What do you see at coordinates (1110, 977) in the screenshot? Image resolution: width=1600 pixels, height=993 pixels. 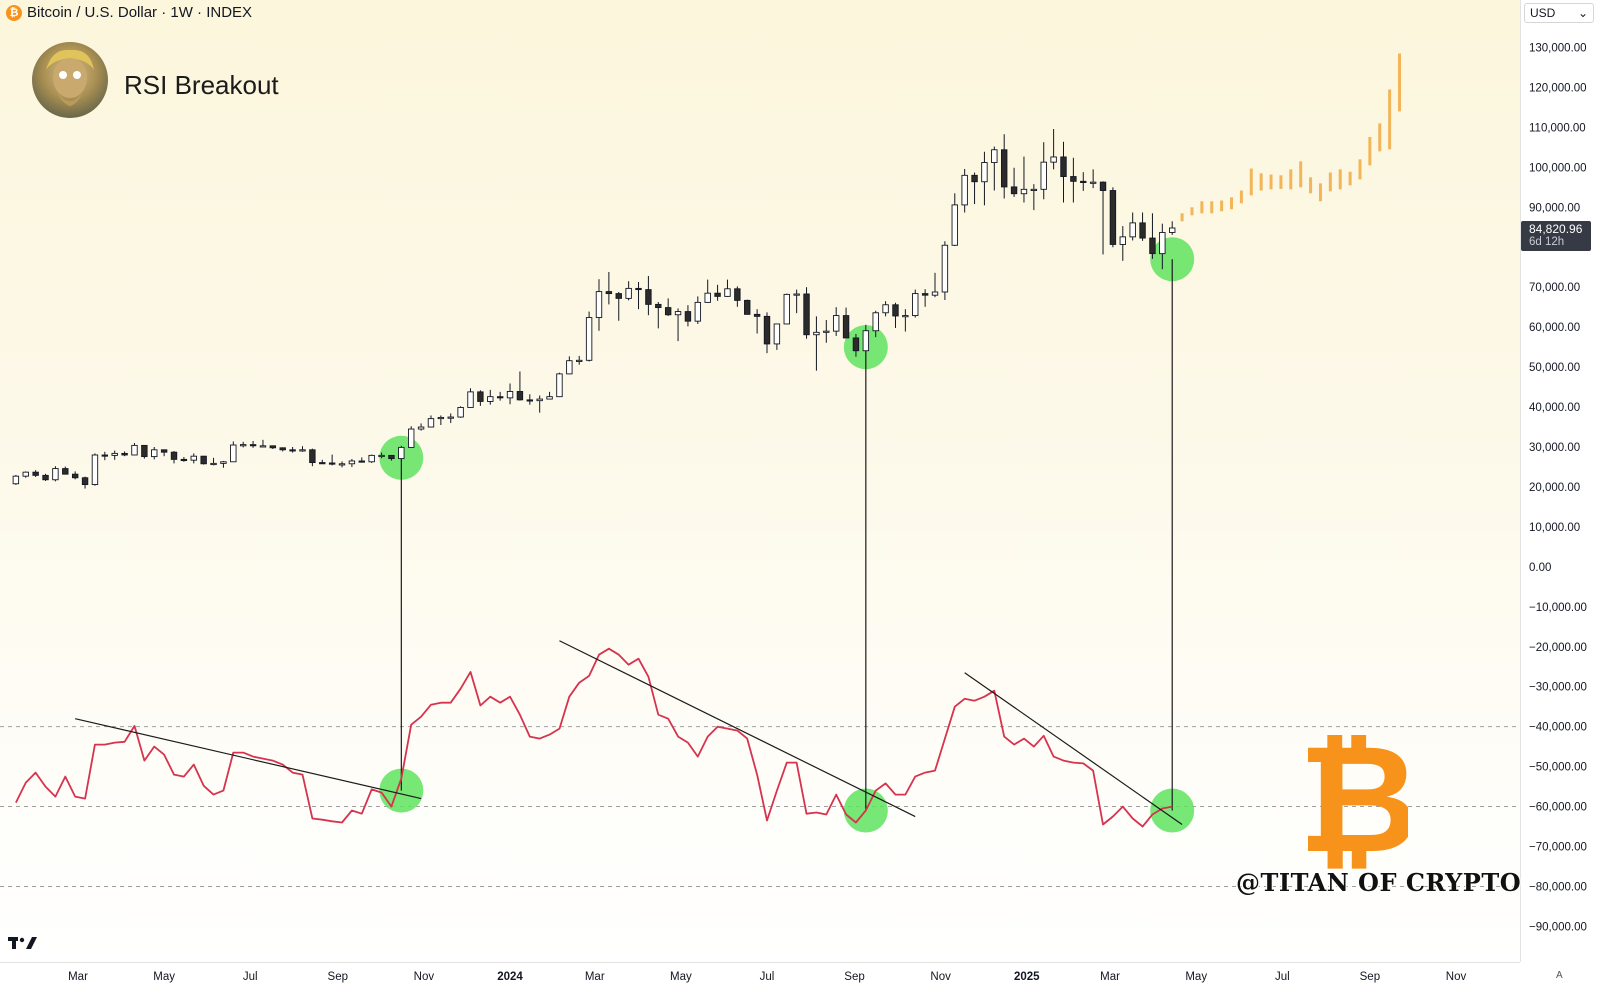 I see `time-tick-label: Mar` at bounding box center [1110, 977].